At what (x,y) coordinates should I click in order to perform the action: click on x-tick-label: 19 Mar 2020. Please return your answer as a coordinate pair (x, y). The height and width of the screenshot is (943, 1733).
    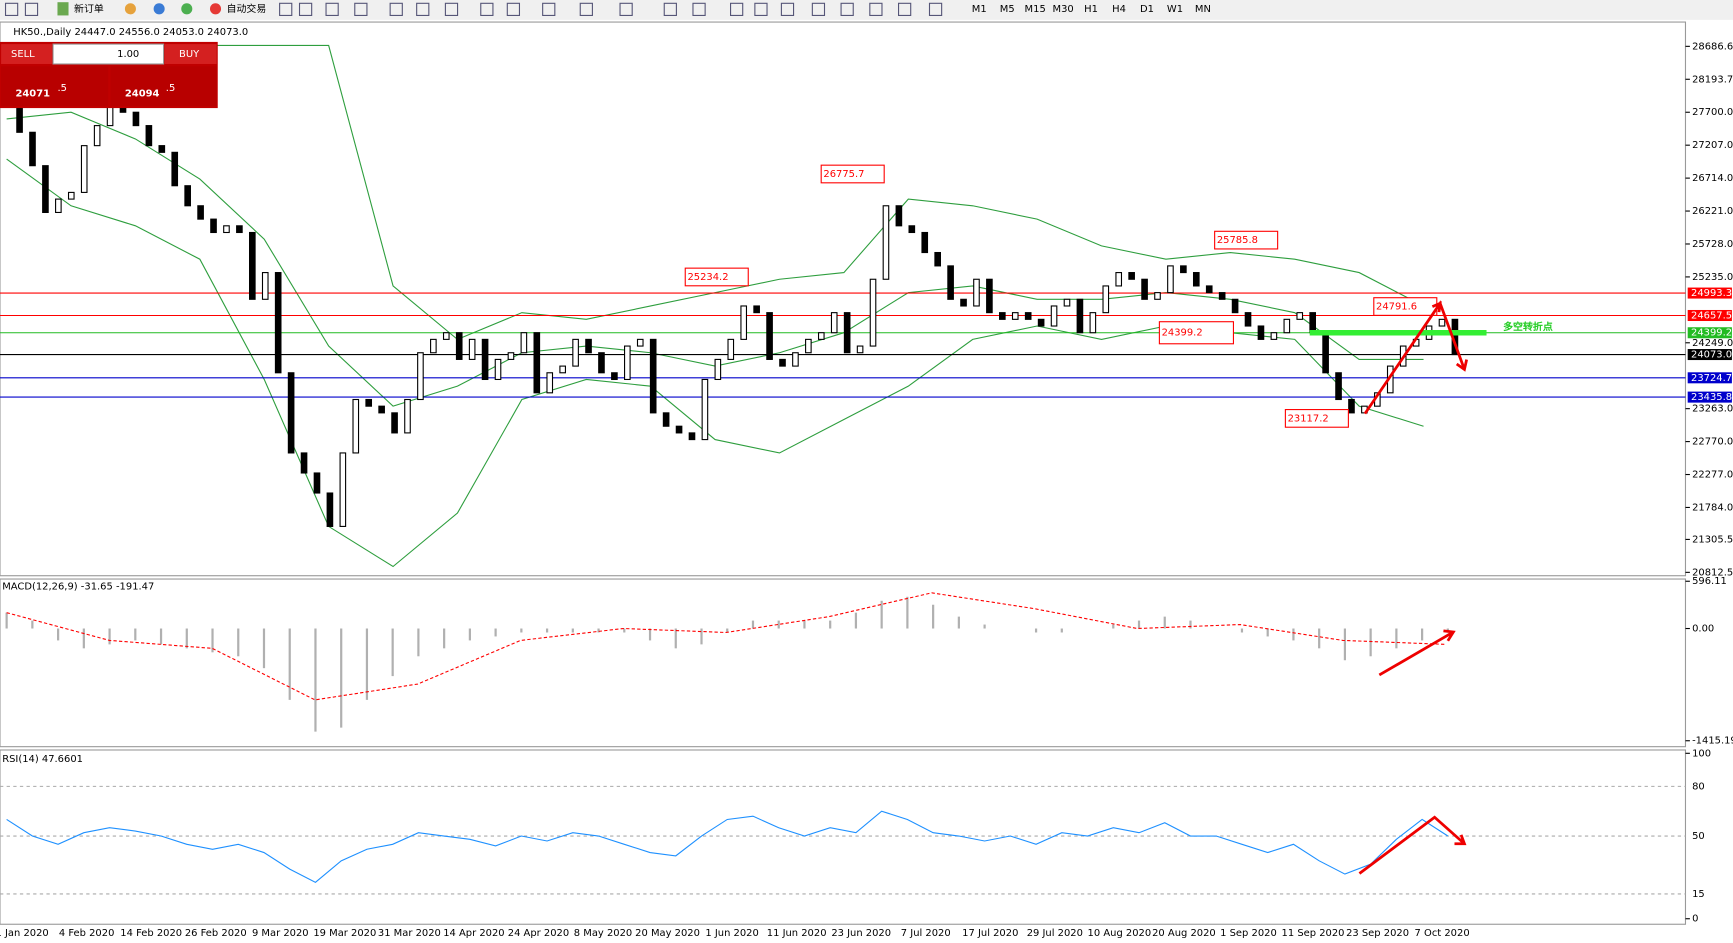
    Looking at the image, I should click on (344, 933).